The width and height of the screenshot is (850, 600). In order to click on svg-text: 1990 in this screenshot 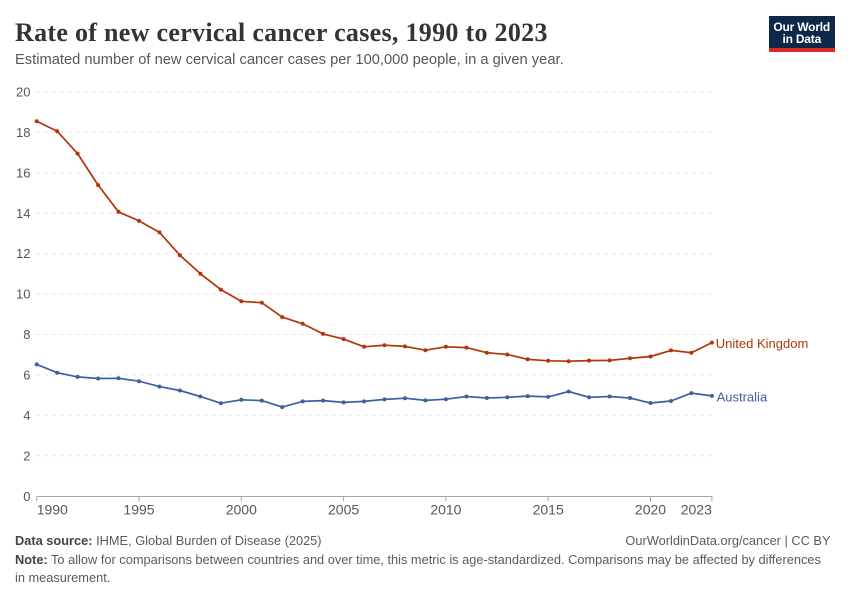, I will do `click(52, 510)`.